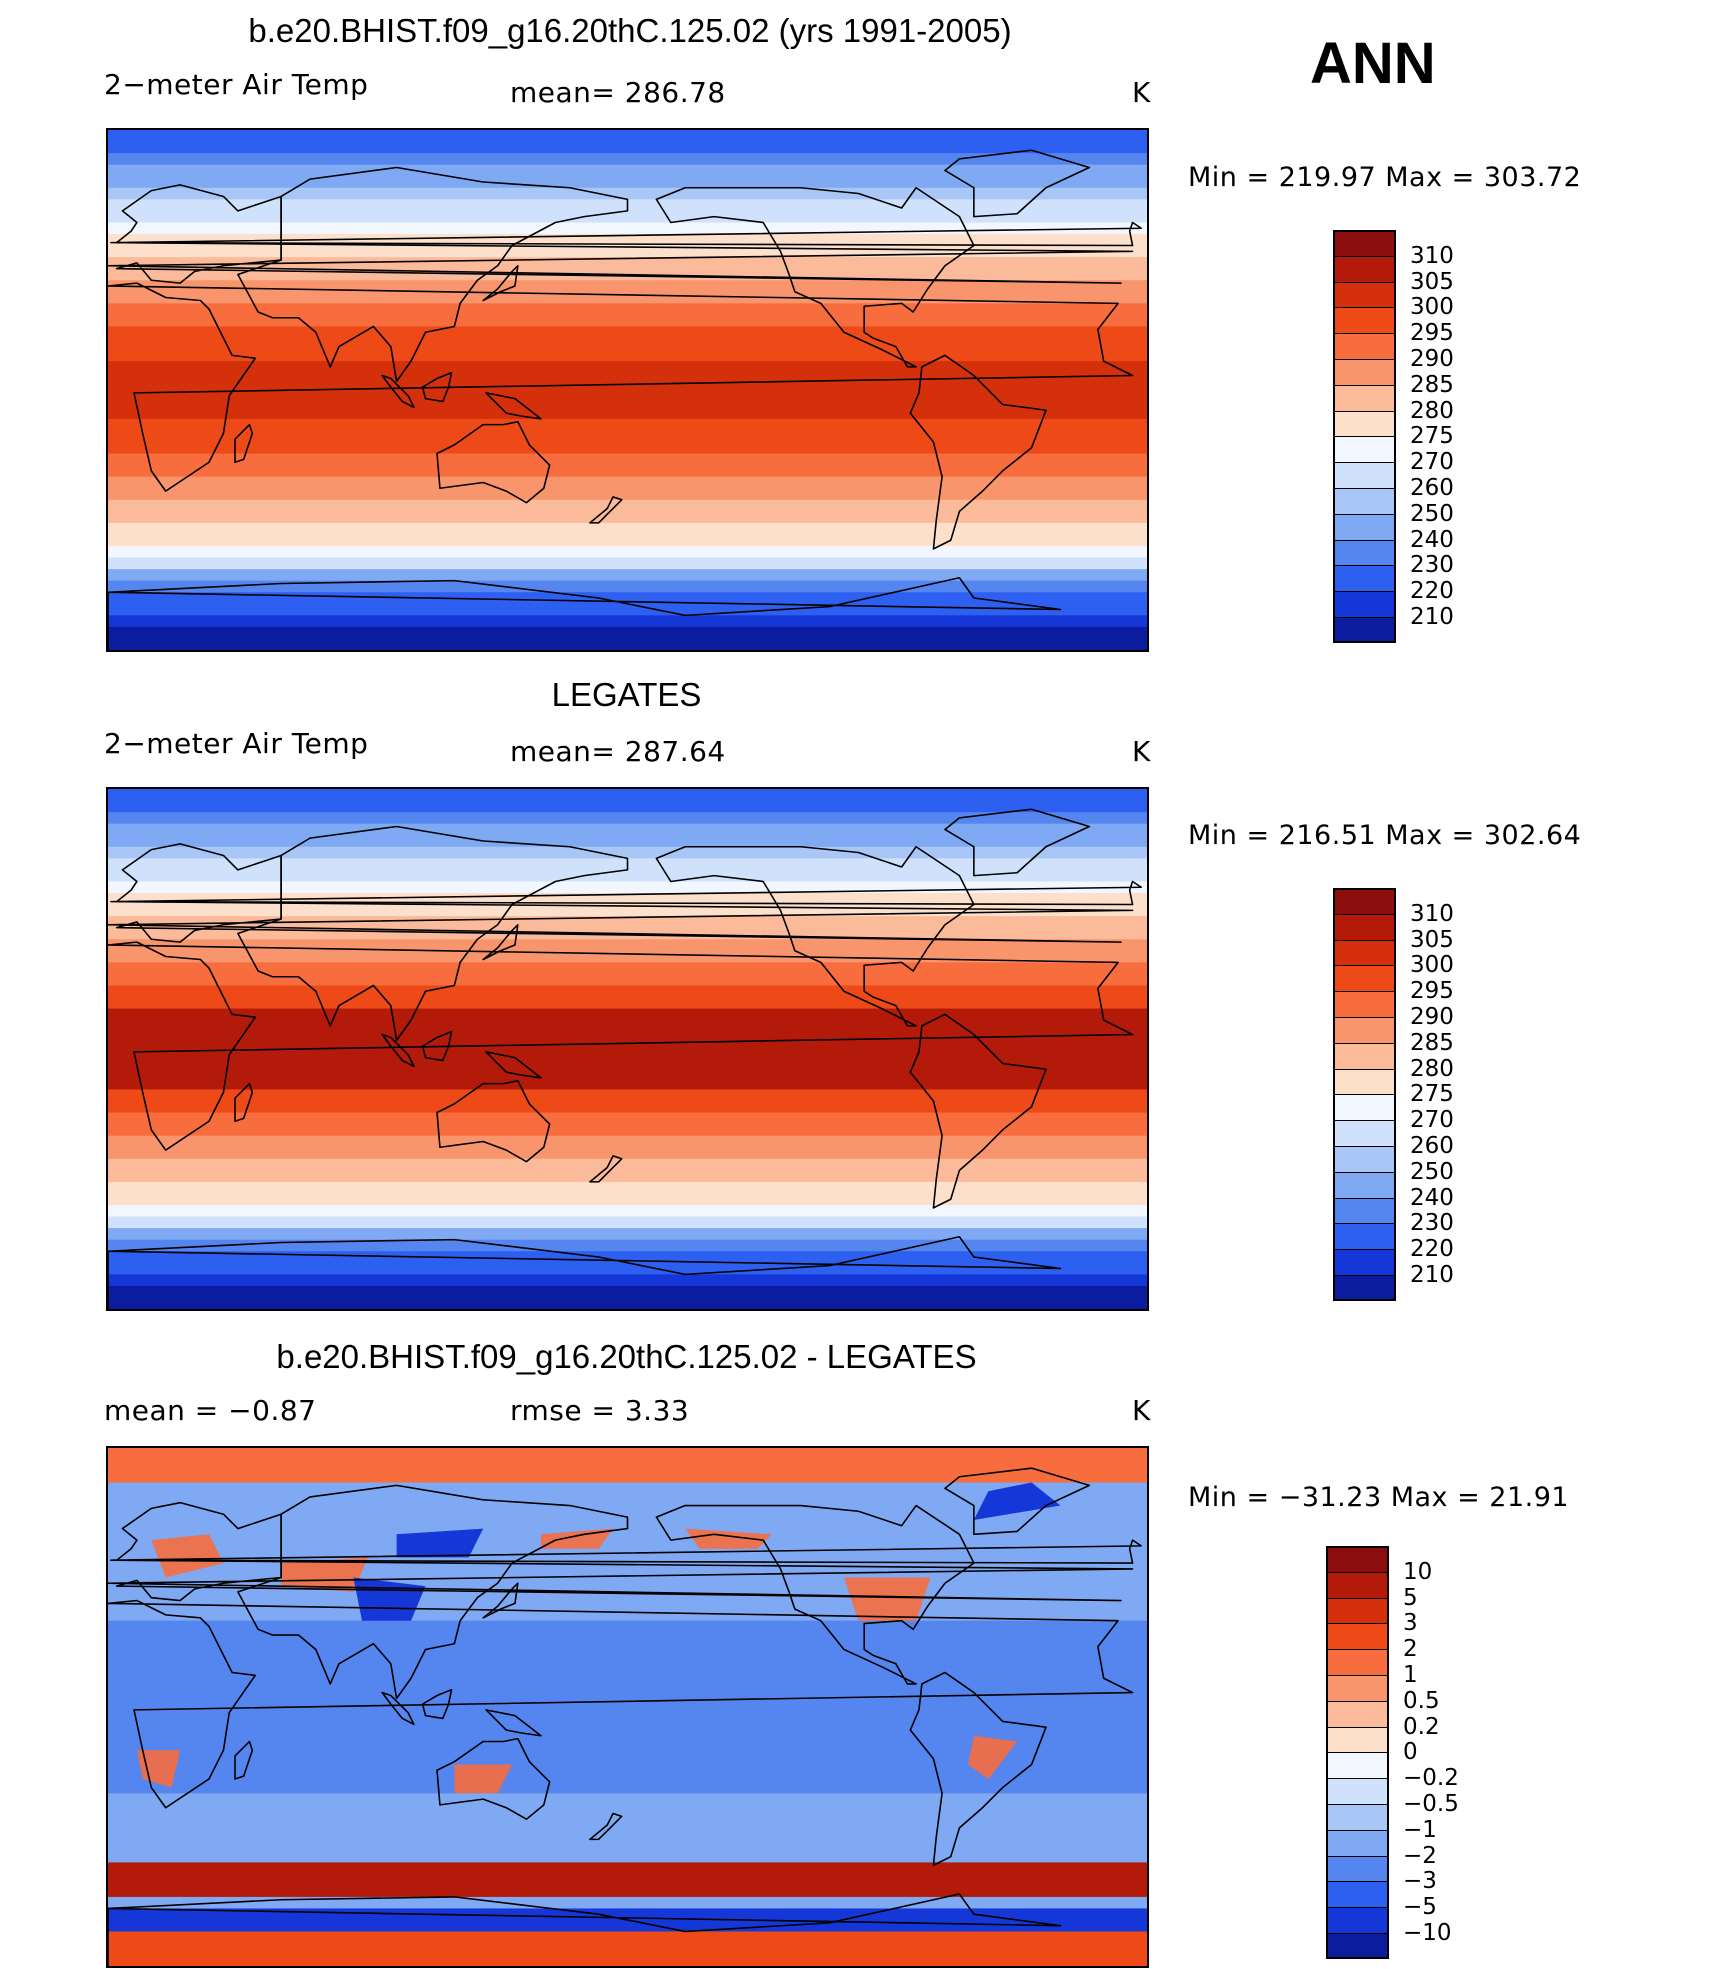 Image resolution: width=1710 pixels, height=1969 pixels. I want to click on coastline-australia, so click(493, 462).